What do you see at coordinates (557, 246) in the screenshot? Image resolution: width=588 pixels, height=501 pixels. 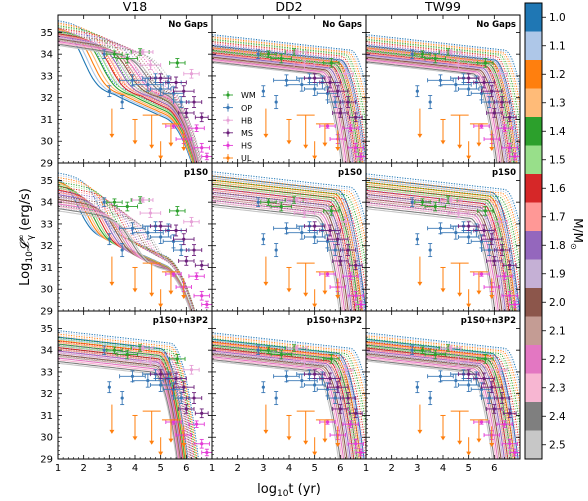 I see `colorbar-tick-label: 1.8` at bounding box center [557, 246].